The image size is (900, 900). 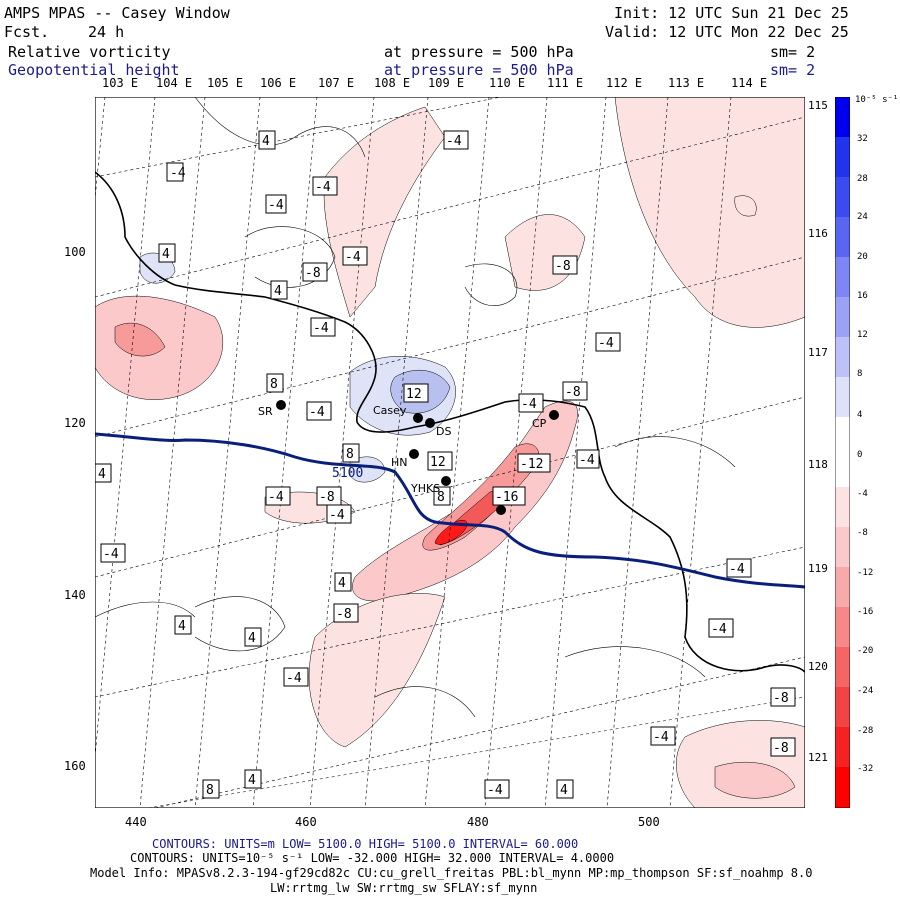 What do you see at coordinates (860, 415) in the screenshot?
I see `colorbar-label: 4` at bounding box center [860, 415].